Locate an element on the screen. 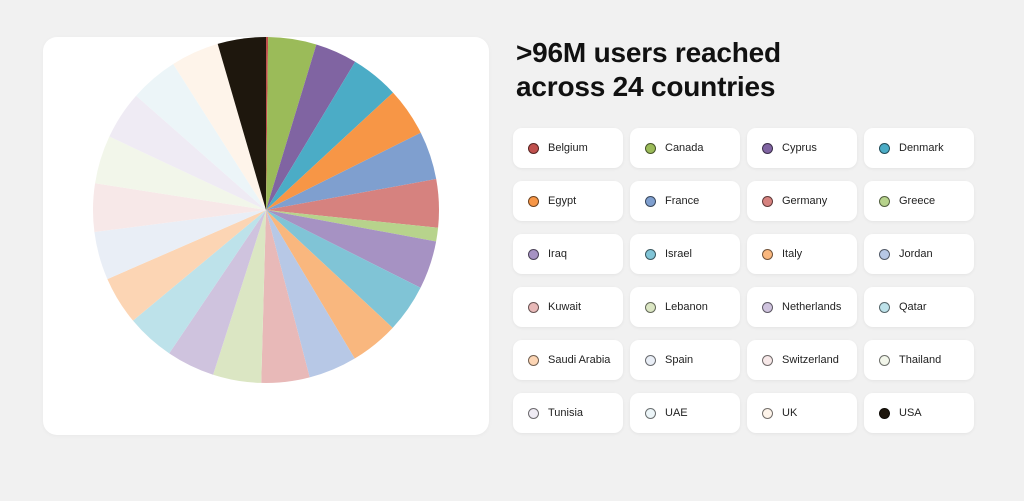 This screenshot has width=1024, height=501. legend-label-lebanon: Lebanon is located at coordinates (686, 307).